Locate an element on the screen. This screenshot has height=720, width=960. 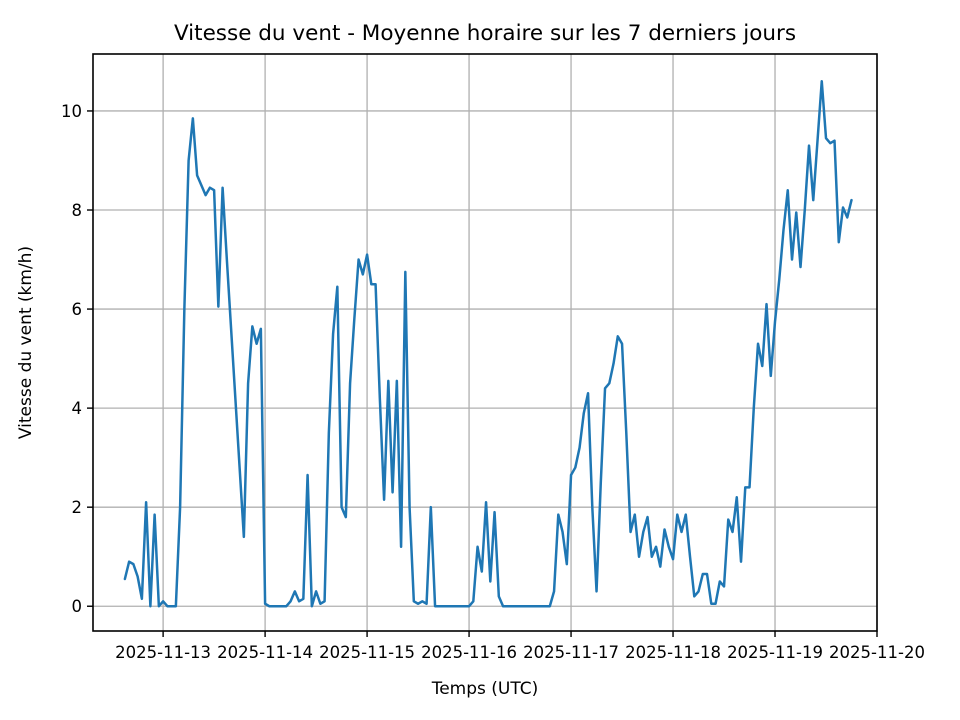
y-tick-label: 4 is located at coordinates (77, 408).